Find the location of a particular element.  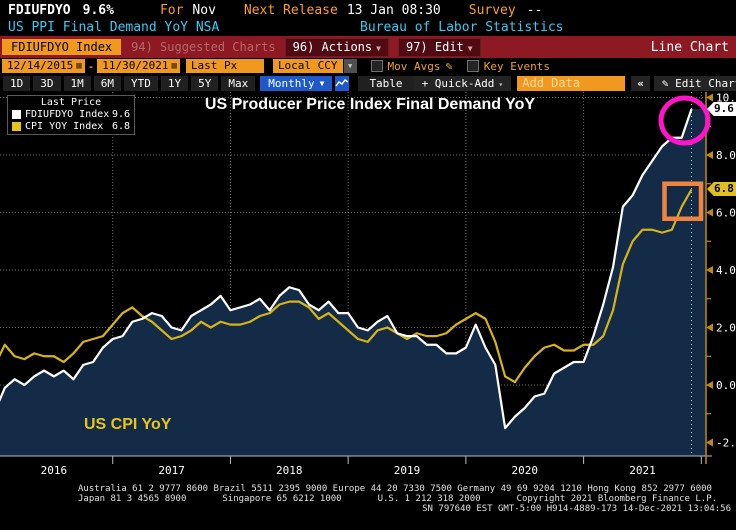

for-label: For is located at coordinates (171, 10).